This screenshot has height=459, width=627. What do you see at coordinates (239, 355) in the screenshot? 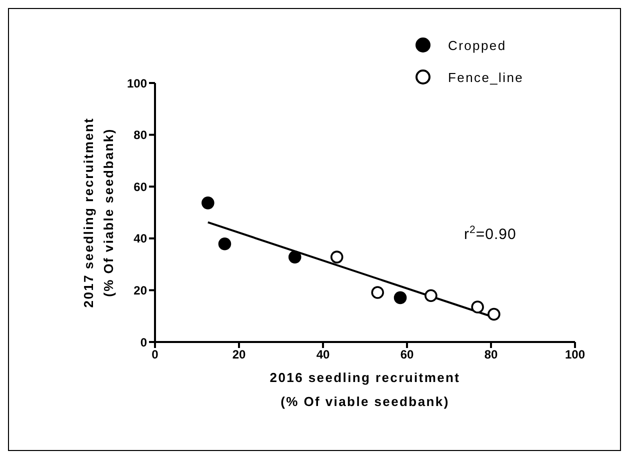
I see `x-tick-label: 20` at bounding box center [239, 355].